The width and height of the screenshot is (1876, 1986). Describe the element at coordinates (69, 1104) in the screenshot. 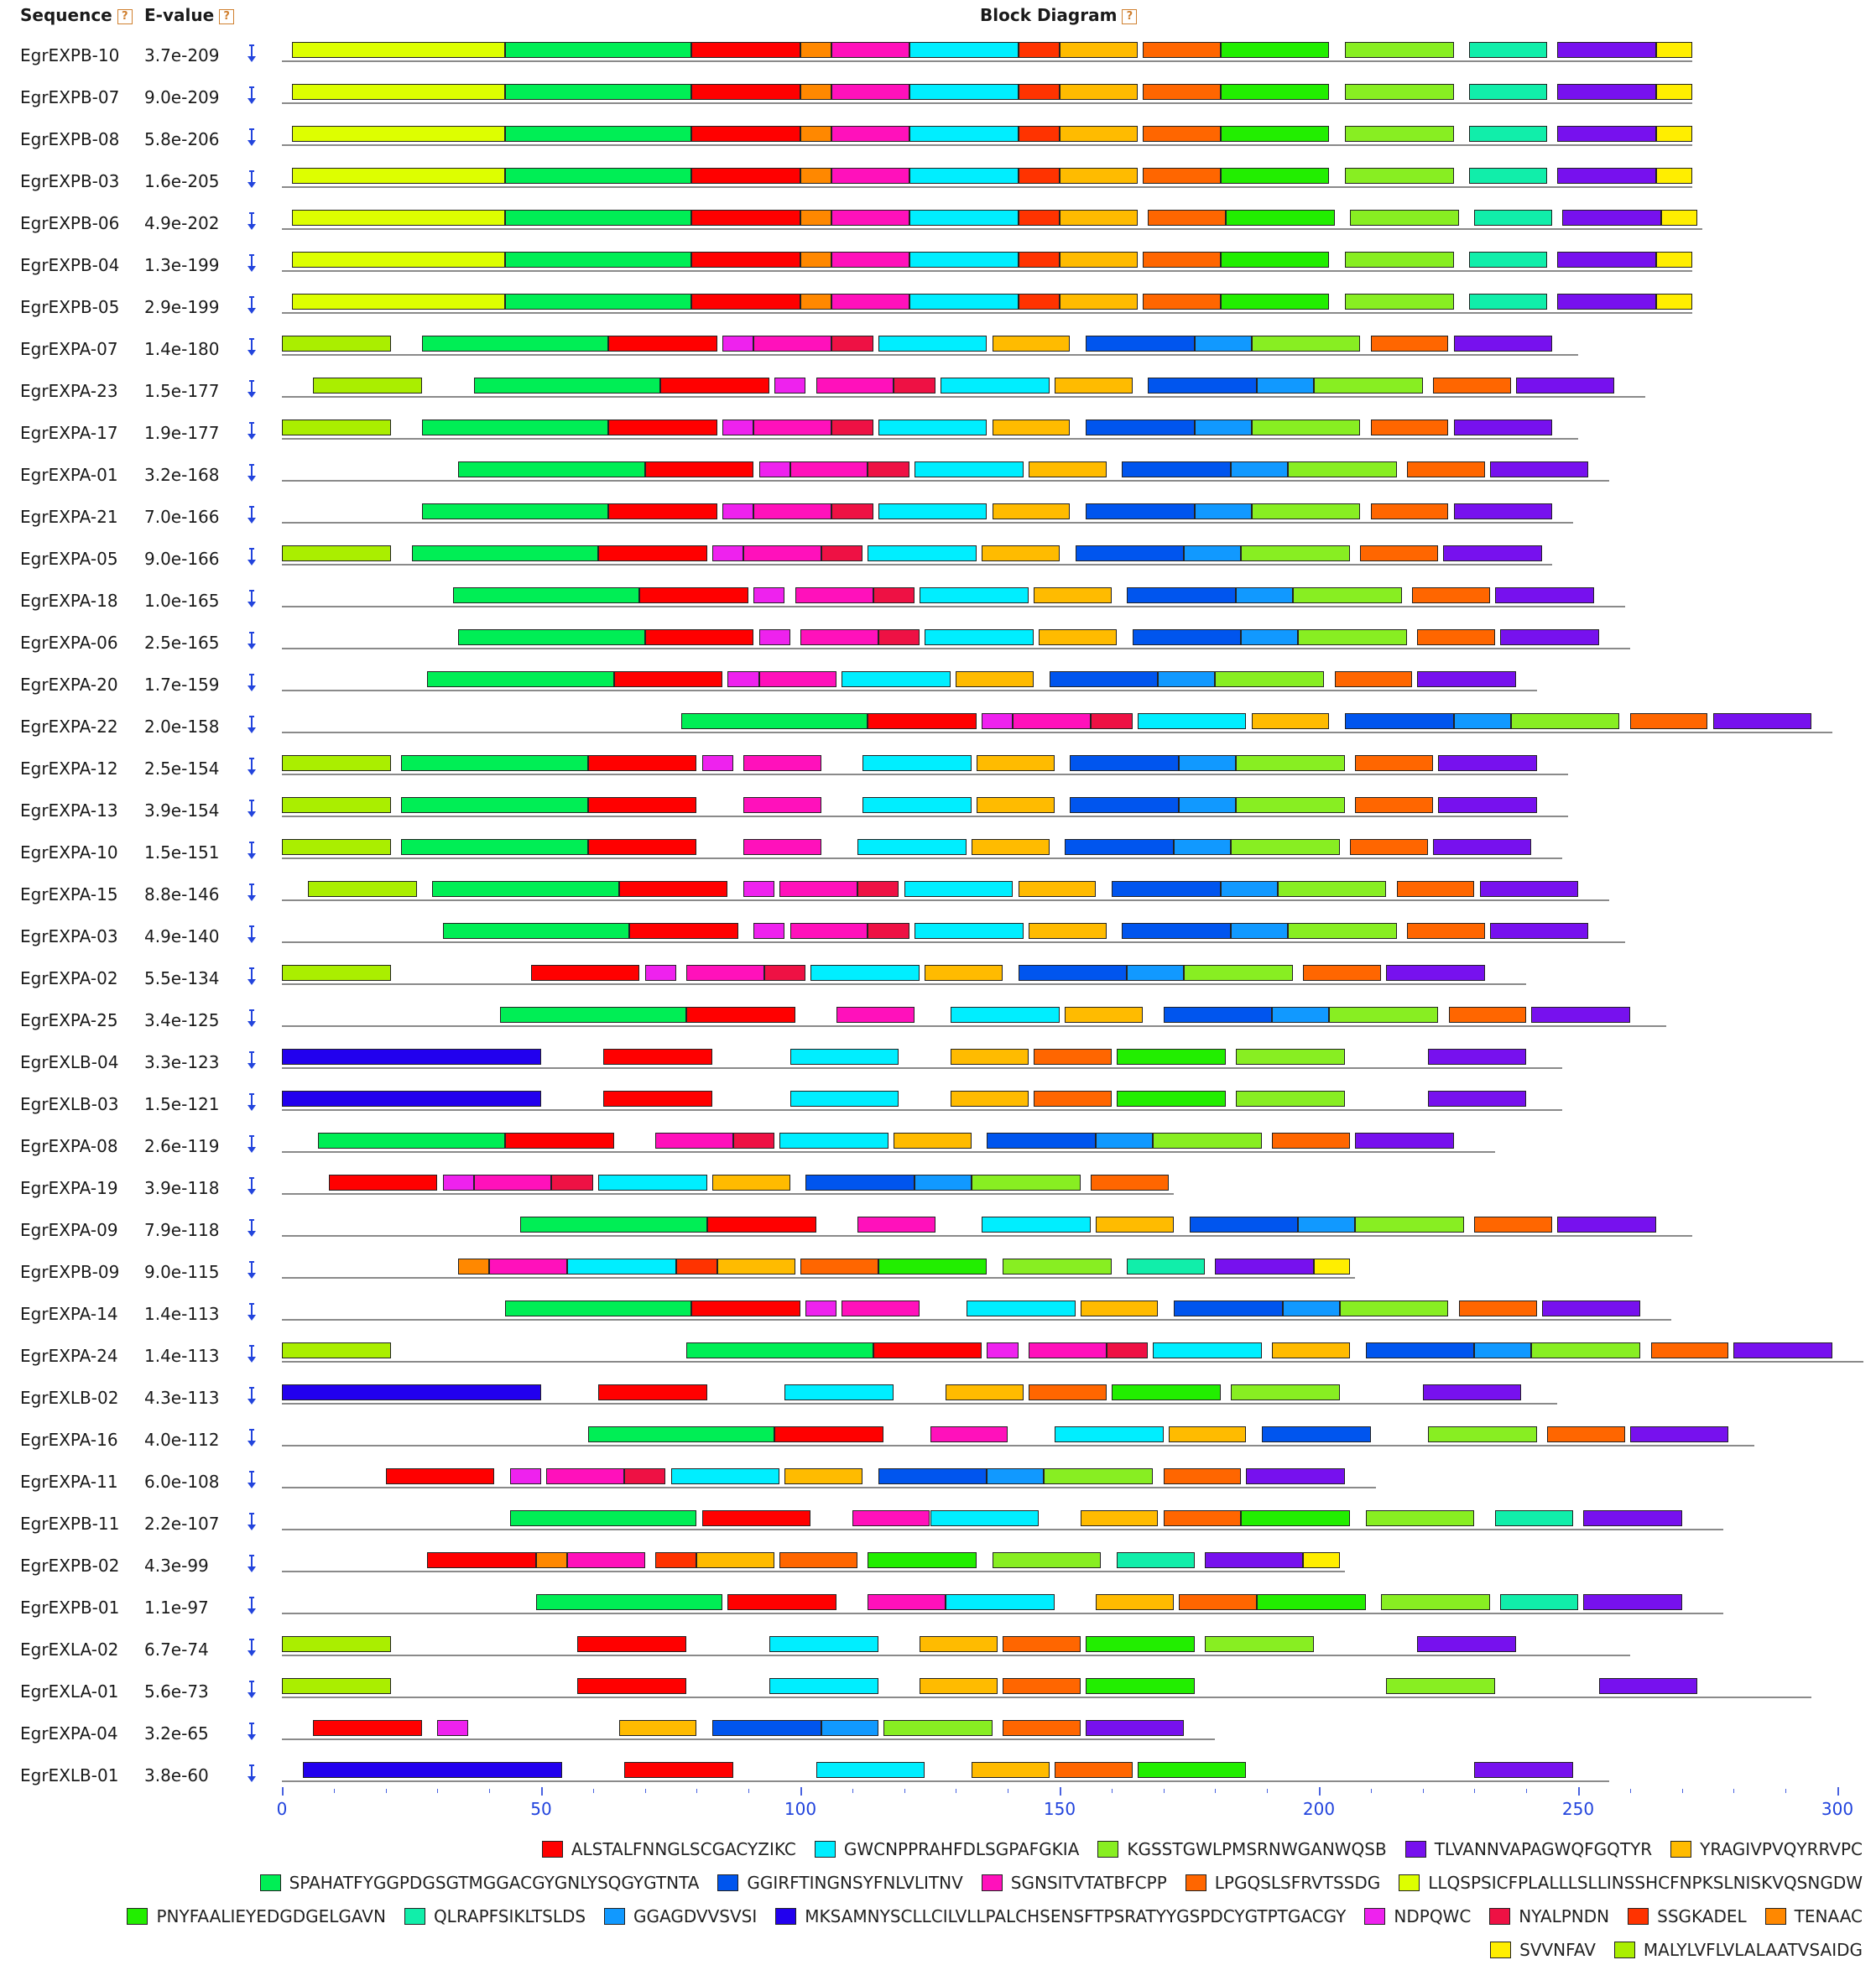

I see `sequence-name: EgrEXLB-03` at that location.